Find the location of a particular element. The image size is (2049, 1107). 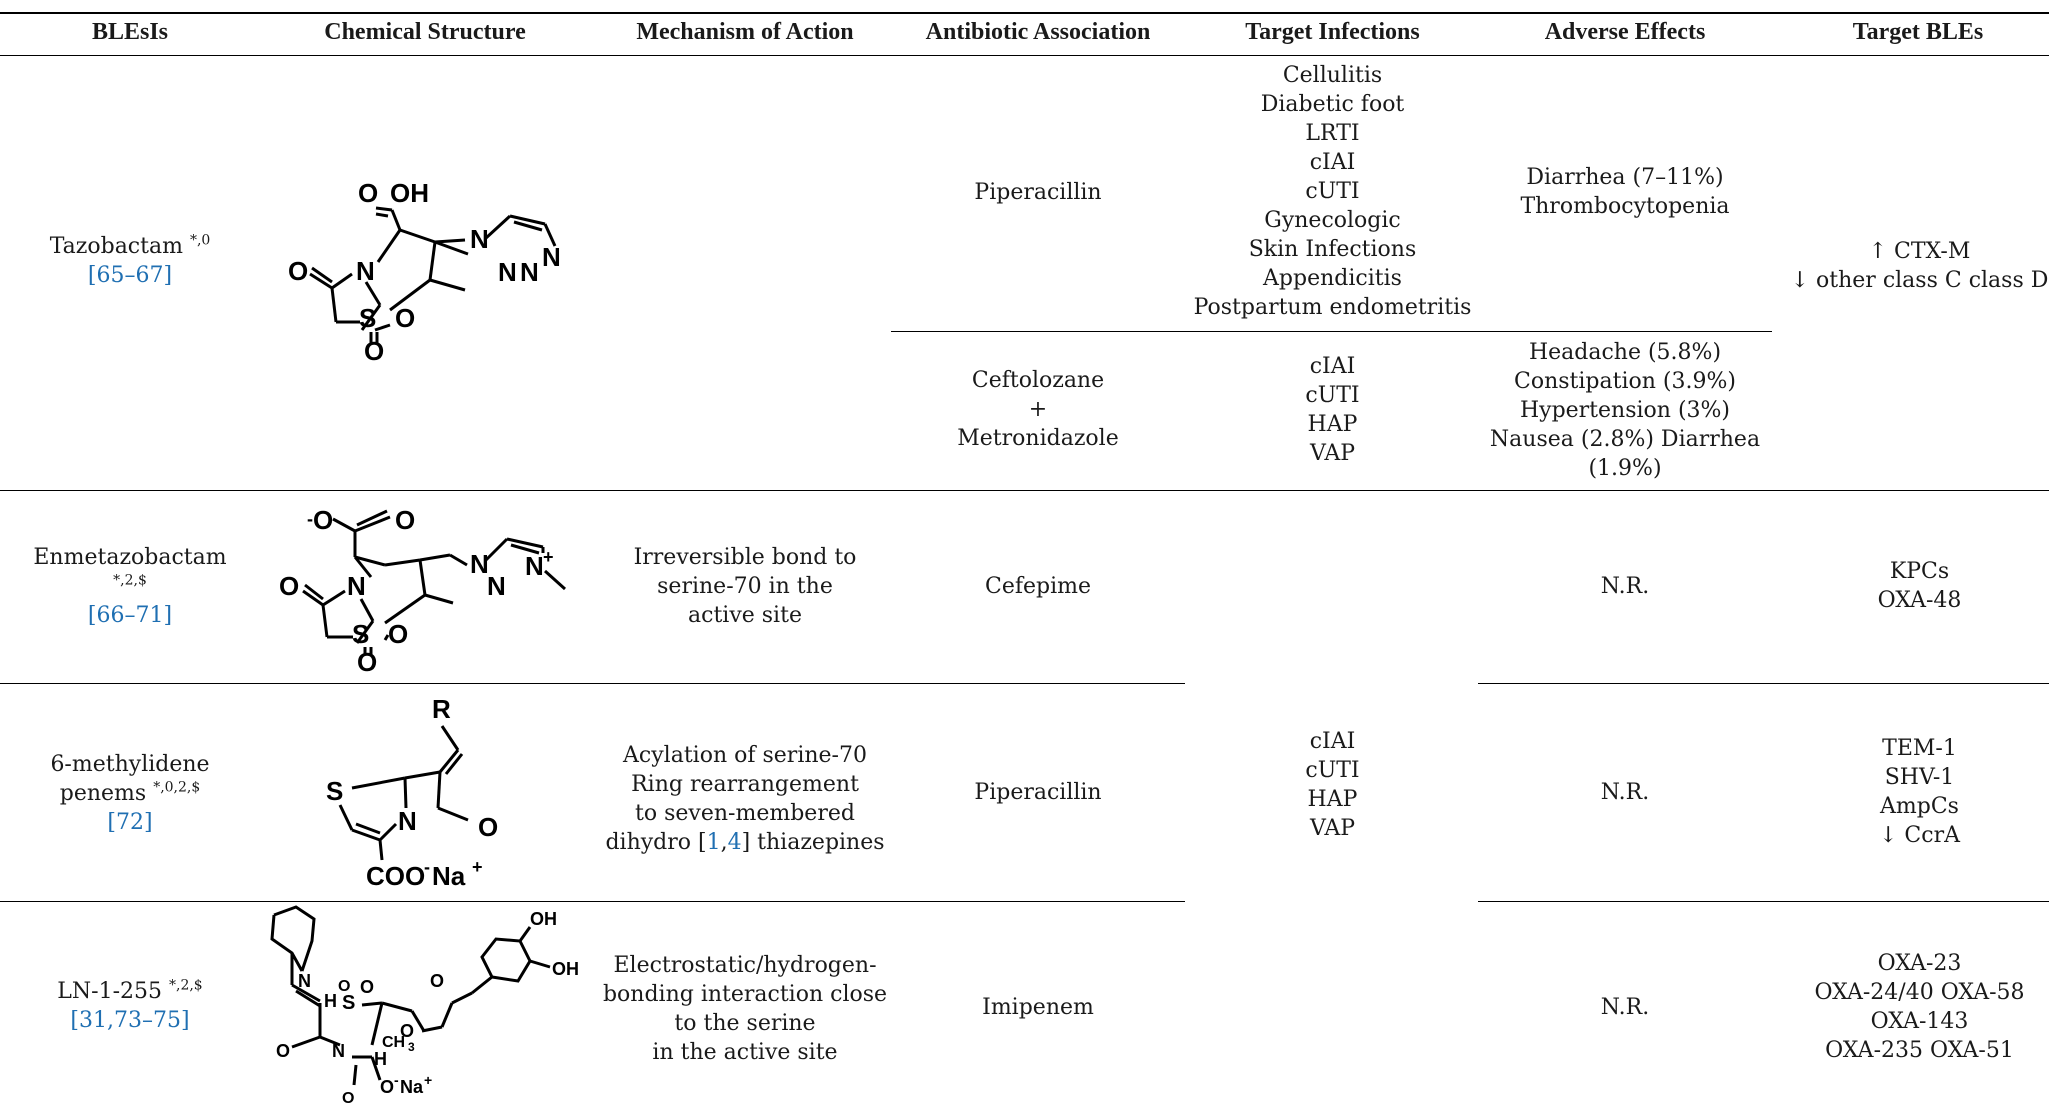

penems-adverse: N.R. is located at coordinates (1625, 792).